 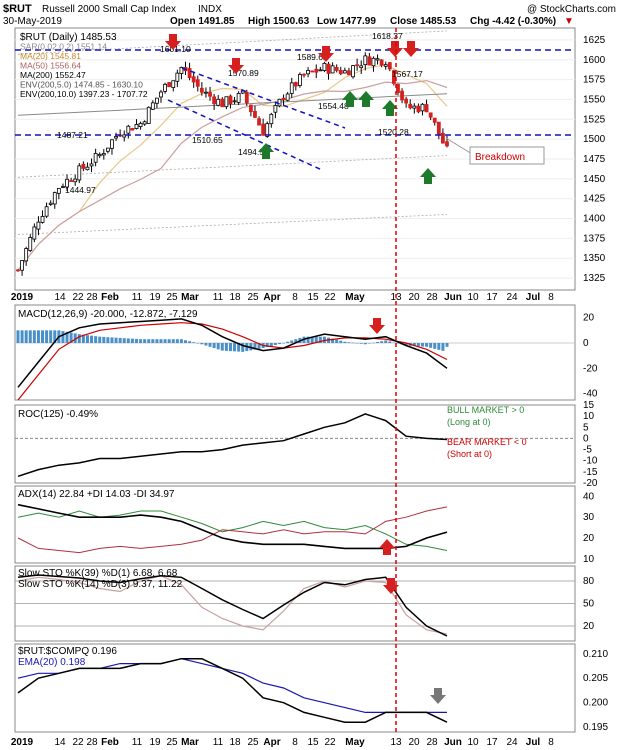 What do you see at coordinates (190, 297) in the screenshot?
I see `x-tick-label: Mar` at bounding box center [190, 297].